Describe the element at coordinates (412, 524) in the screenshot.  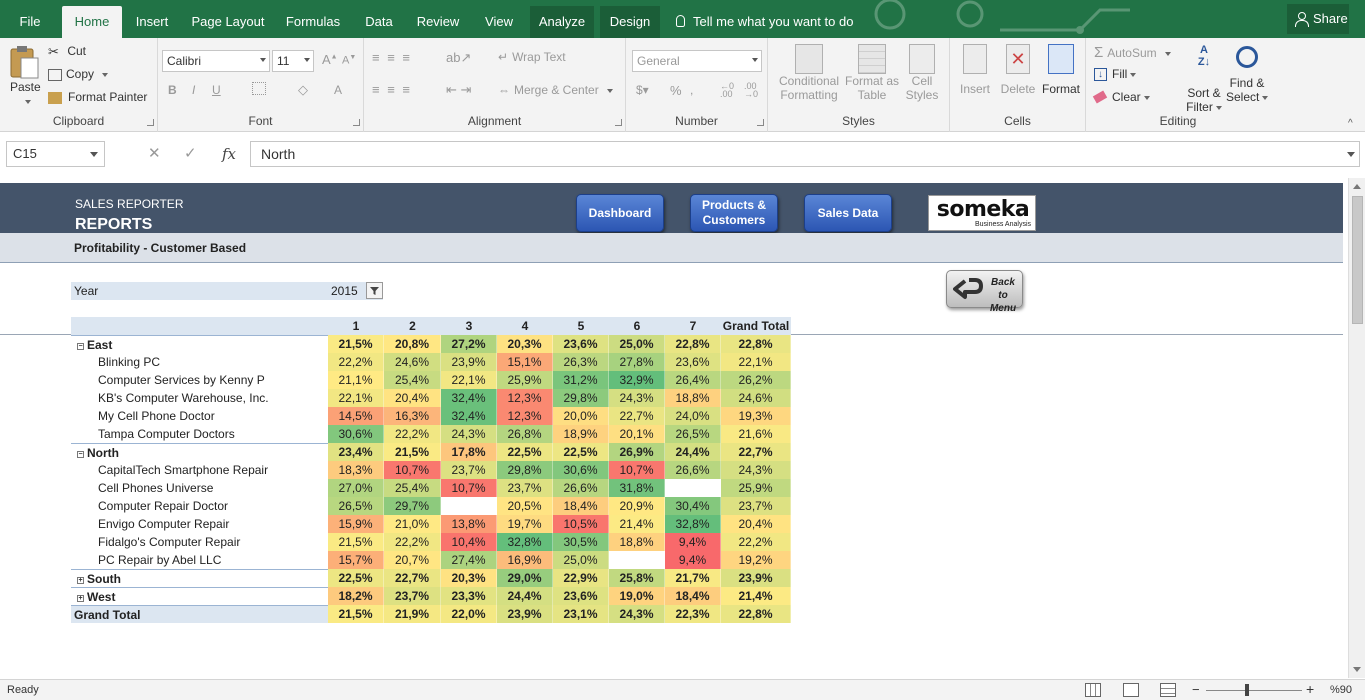
I see `pivot-value-cell: 21,0%` at that location.